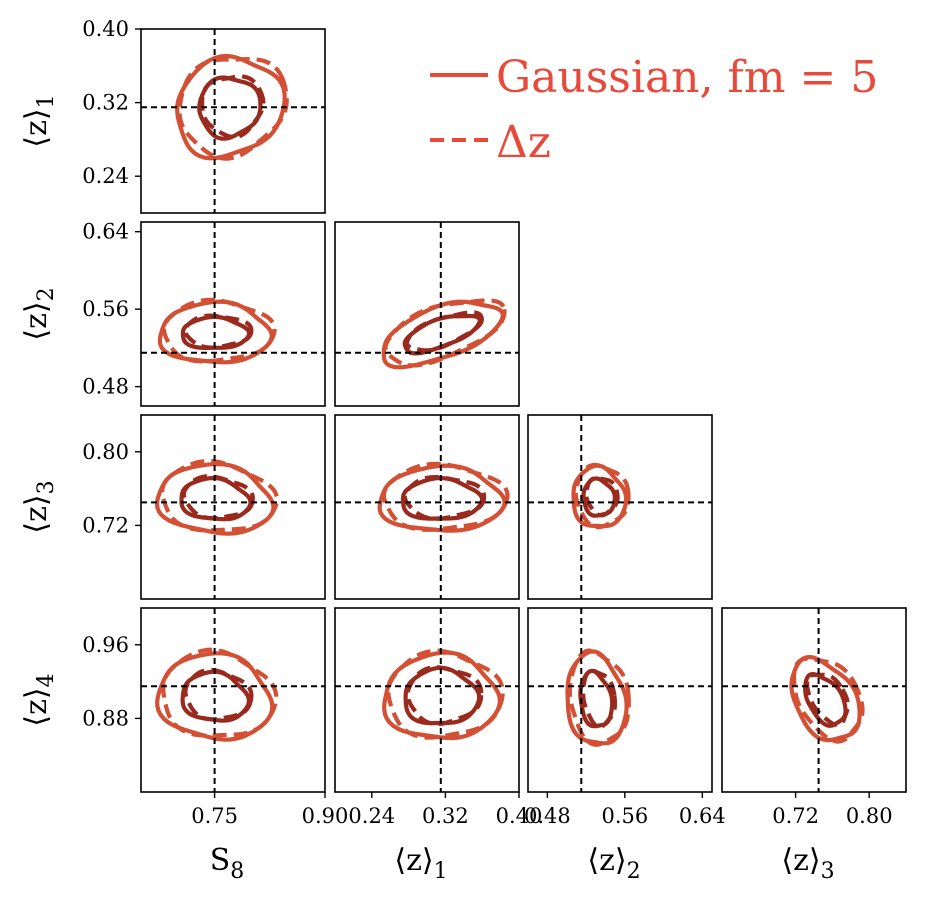 The height and width of the screenshot is (911, 926). Describe the element at coordinates (105, 232) in the screenshot. I see `y-tick-label: 0.64` at that location.